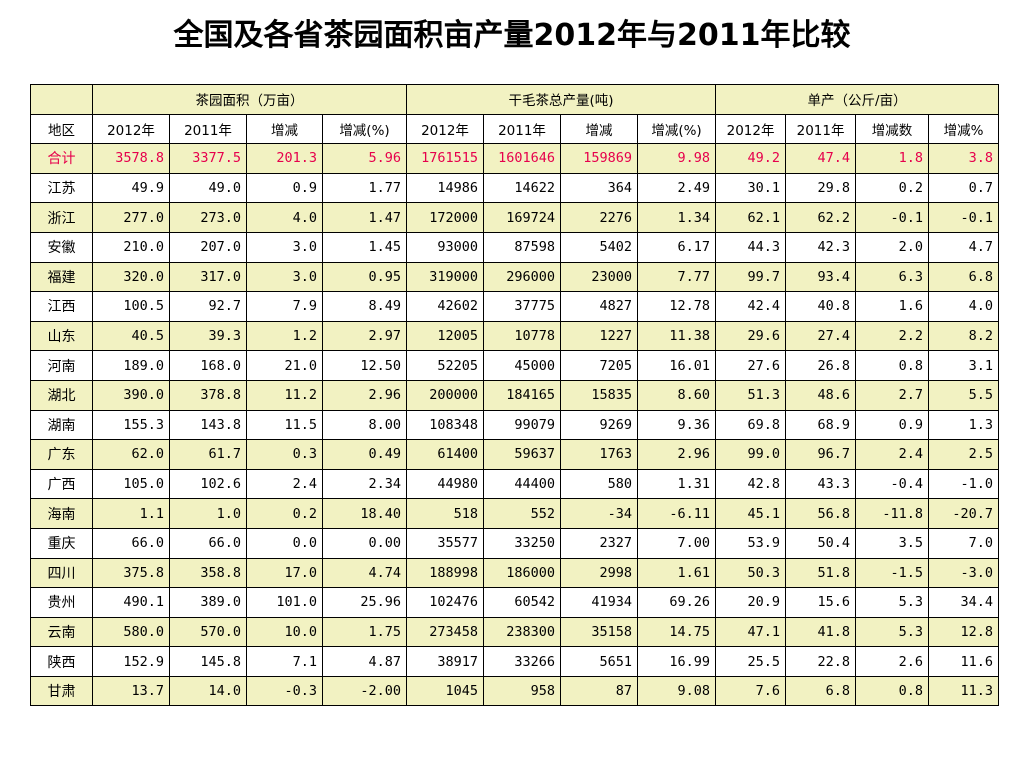 The image size is (1024, 768). What do you see at coordinates (284, 513) in the screenshot?
I see `value-cell: 0.2` at bounding box center [284, 513].